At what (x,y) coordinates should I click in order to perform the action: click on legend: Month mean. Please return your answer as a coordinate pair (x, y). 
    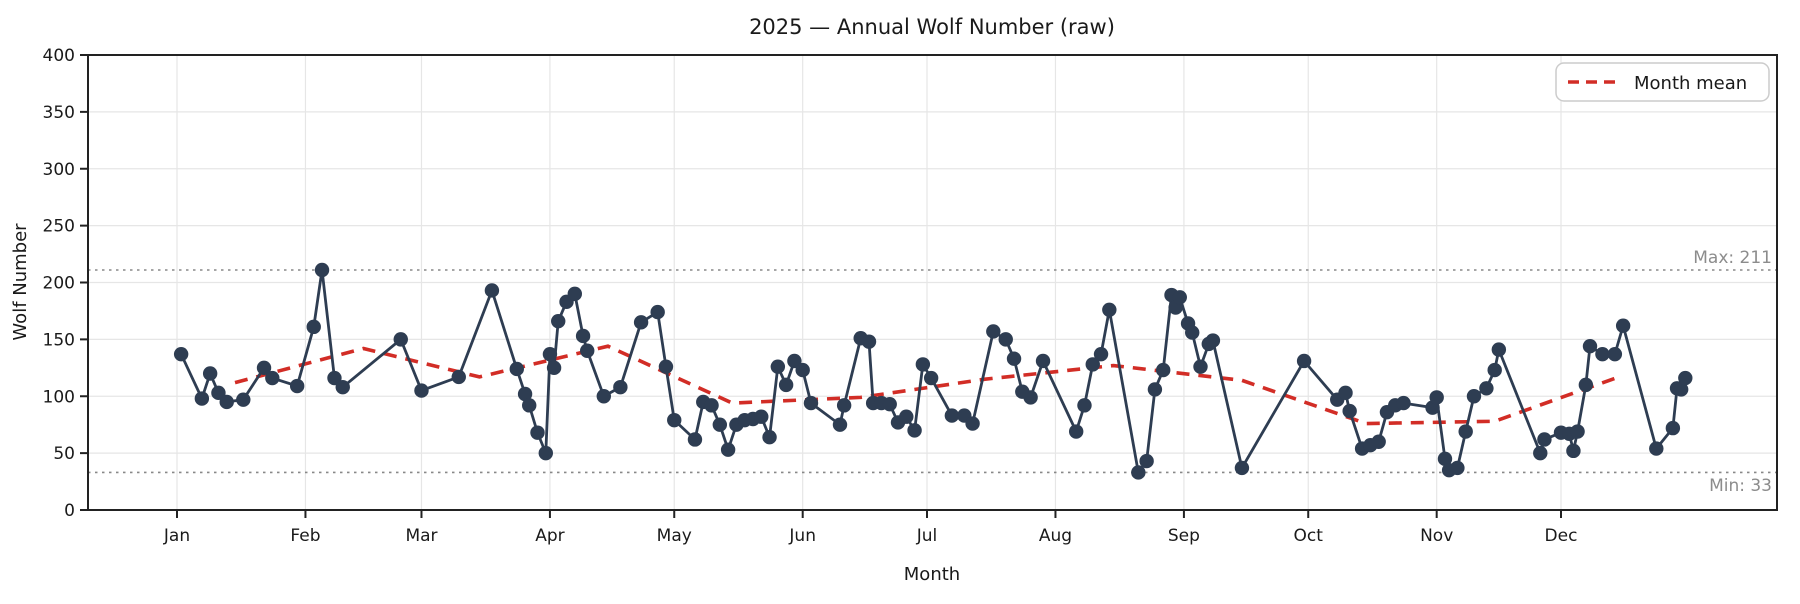
    Looking at the image, I should click on (1662, 82).